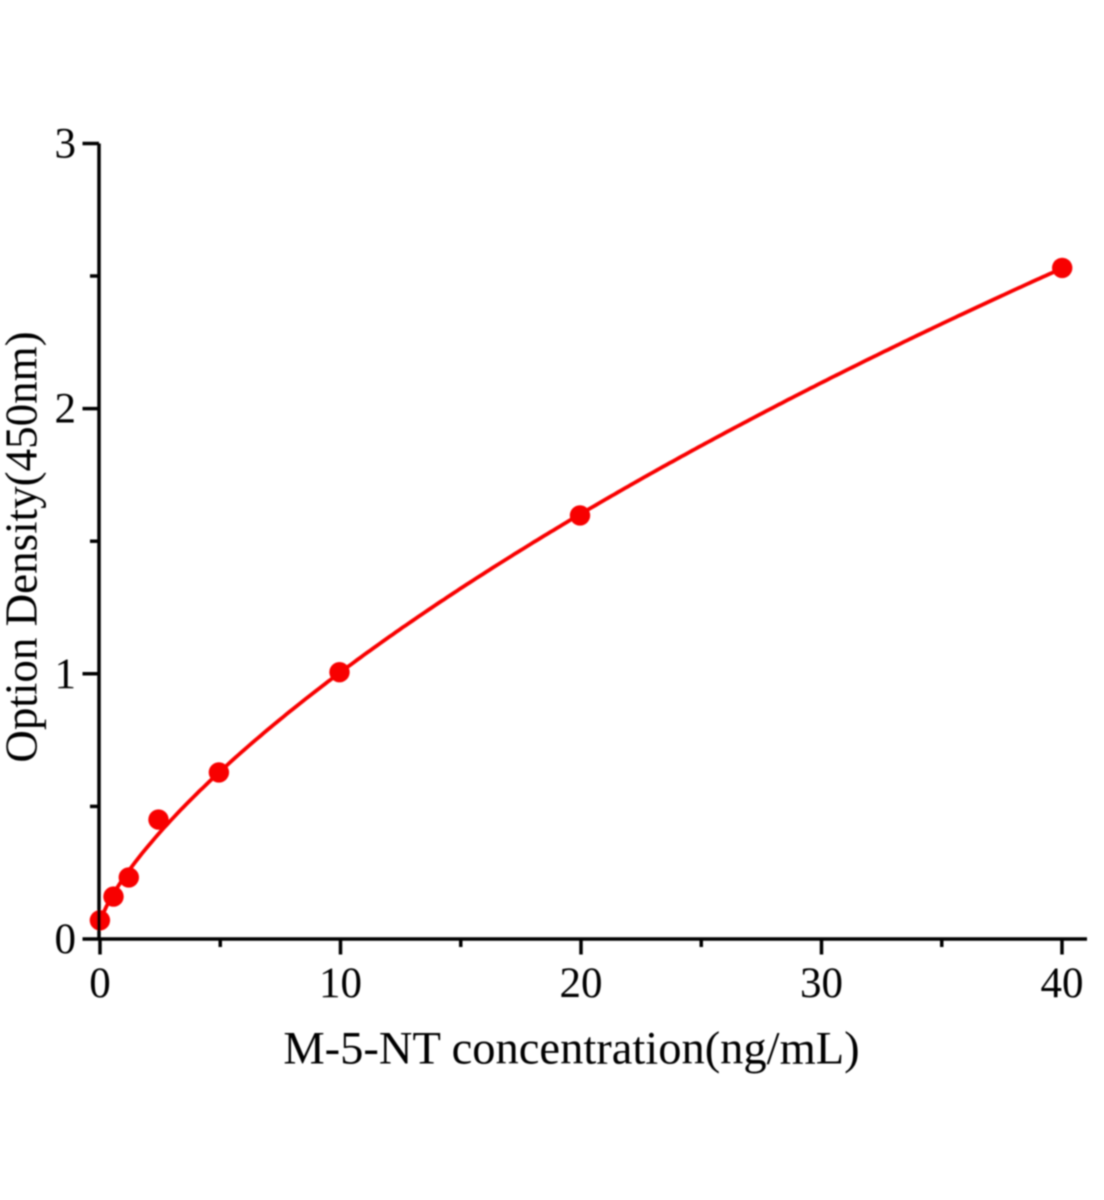 The height and width of the screenshot is (1200, 1104). What do you see at coordinates (66, 144) in the screenshot?
I see `svg-text: 3` at bounding box center [66, 144].